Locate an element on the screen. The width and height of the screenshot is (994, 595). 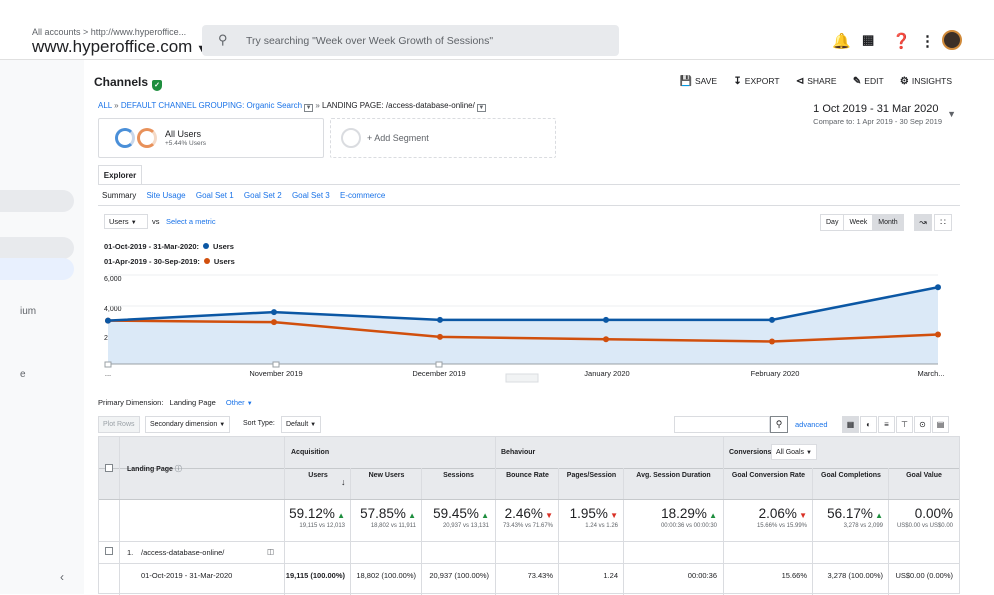
primary-dimension-bar: Primary Dimension: Landing Page Other ▼ is located at coordinates (175, 402).